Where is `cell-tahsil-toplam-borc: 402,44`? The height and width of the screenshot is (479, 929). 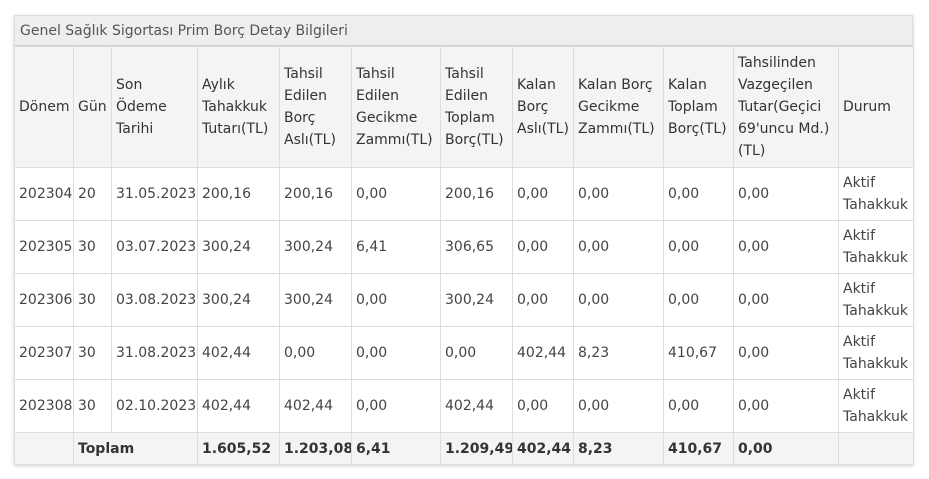
cell-tahsil-toplam-borc: 402,44 is located at coordinates (476, 406).